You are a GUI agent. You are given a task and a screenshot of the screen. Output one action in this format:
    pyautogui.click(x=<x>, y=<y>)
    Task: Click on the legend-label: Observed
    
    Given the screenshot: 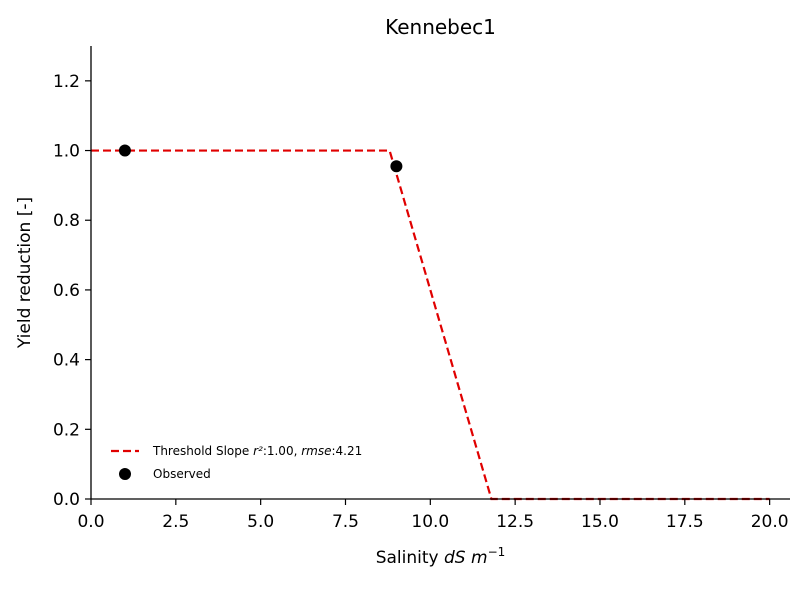 What is the action you would take?
    pyautogui.click(x=182, y=474)
    